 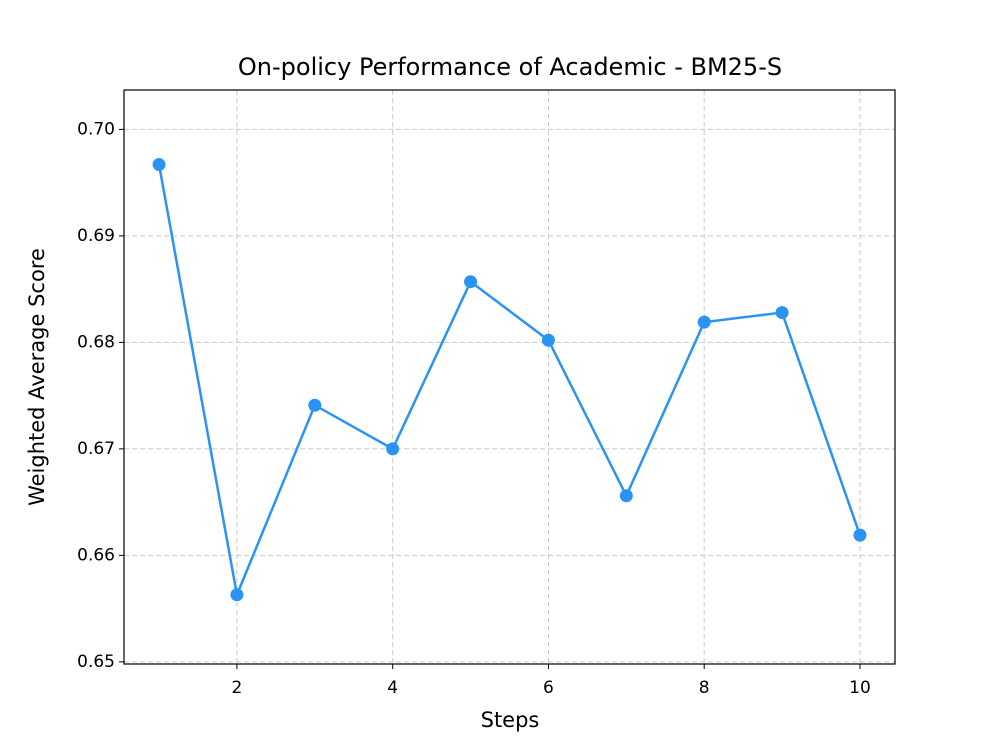 I want to click on y-tick-label: 0.65, so click(x=96, y=662).